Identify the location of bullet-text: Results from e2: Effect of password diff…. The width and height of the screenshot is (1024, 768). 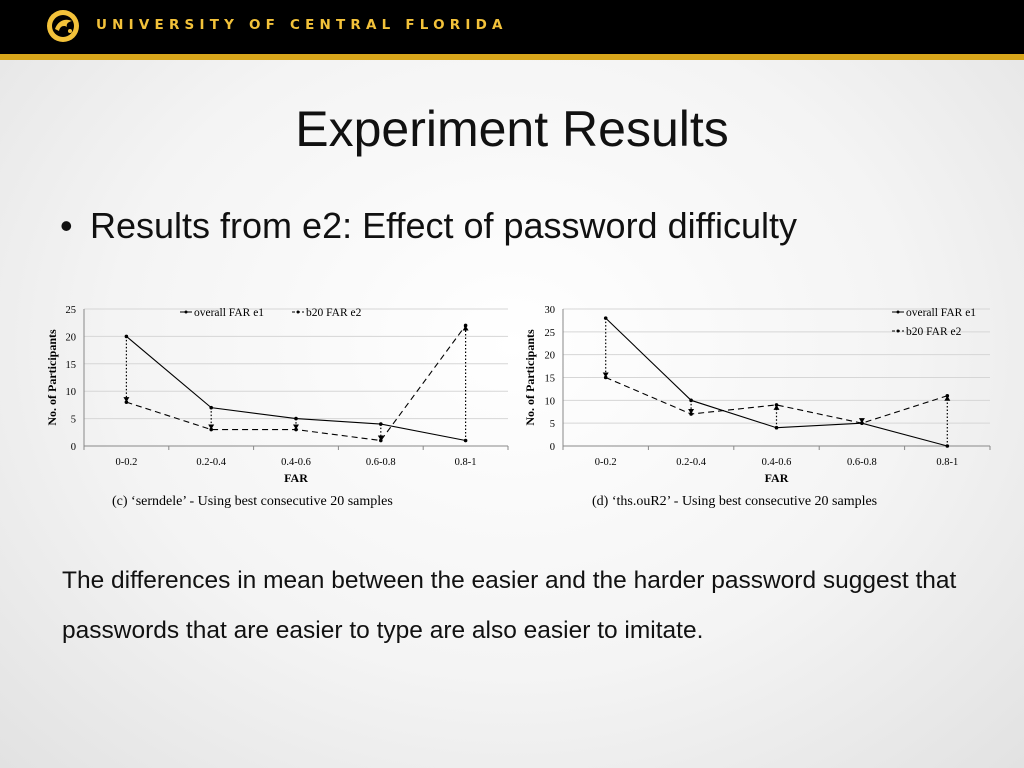
(443, 225).